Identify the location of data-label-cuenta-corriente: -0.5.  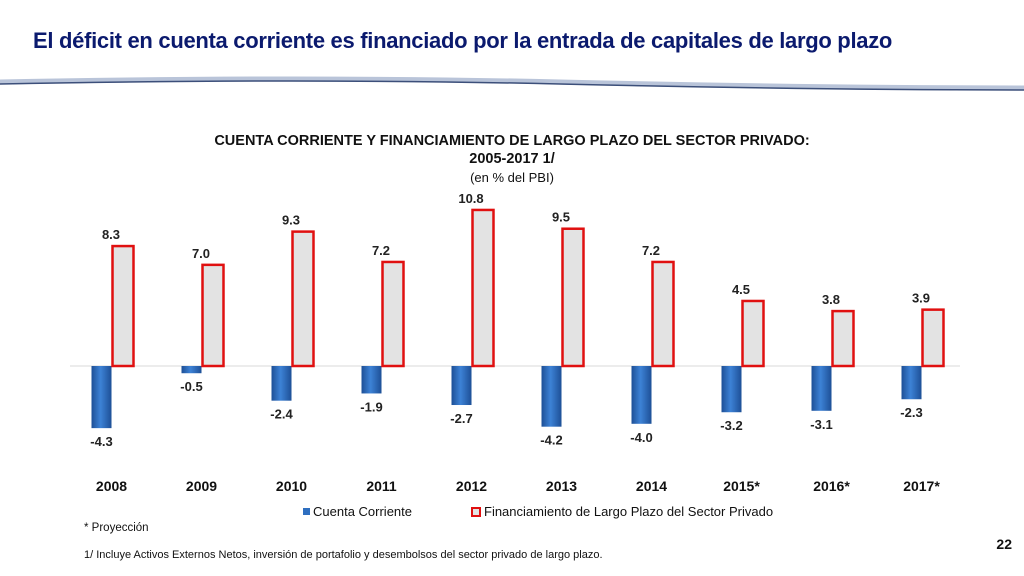
(191, 386).